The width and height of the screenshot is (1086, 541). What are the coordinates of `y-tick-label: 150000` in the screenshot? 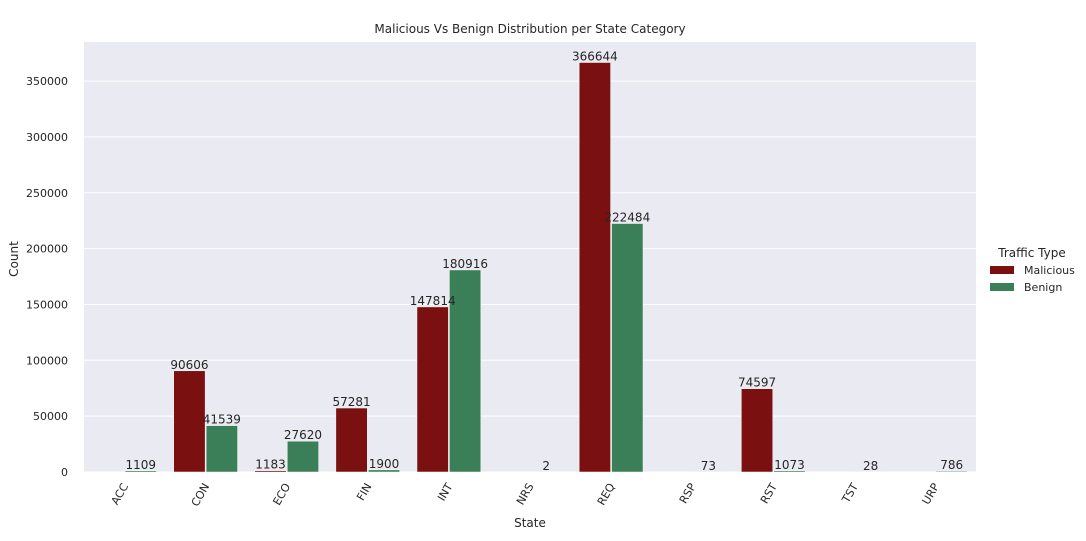 It's located at (47, 304).